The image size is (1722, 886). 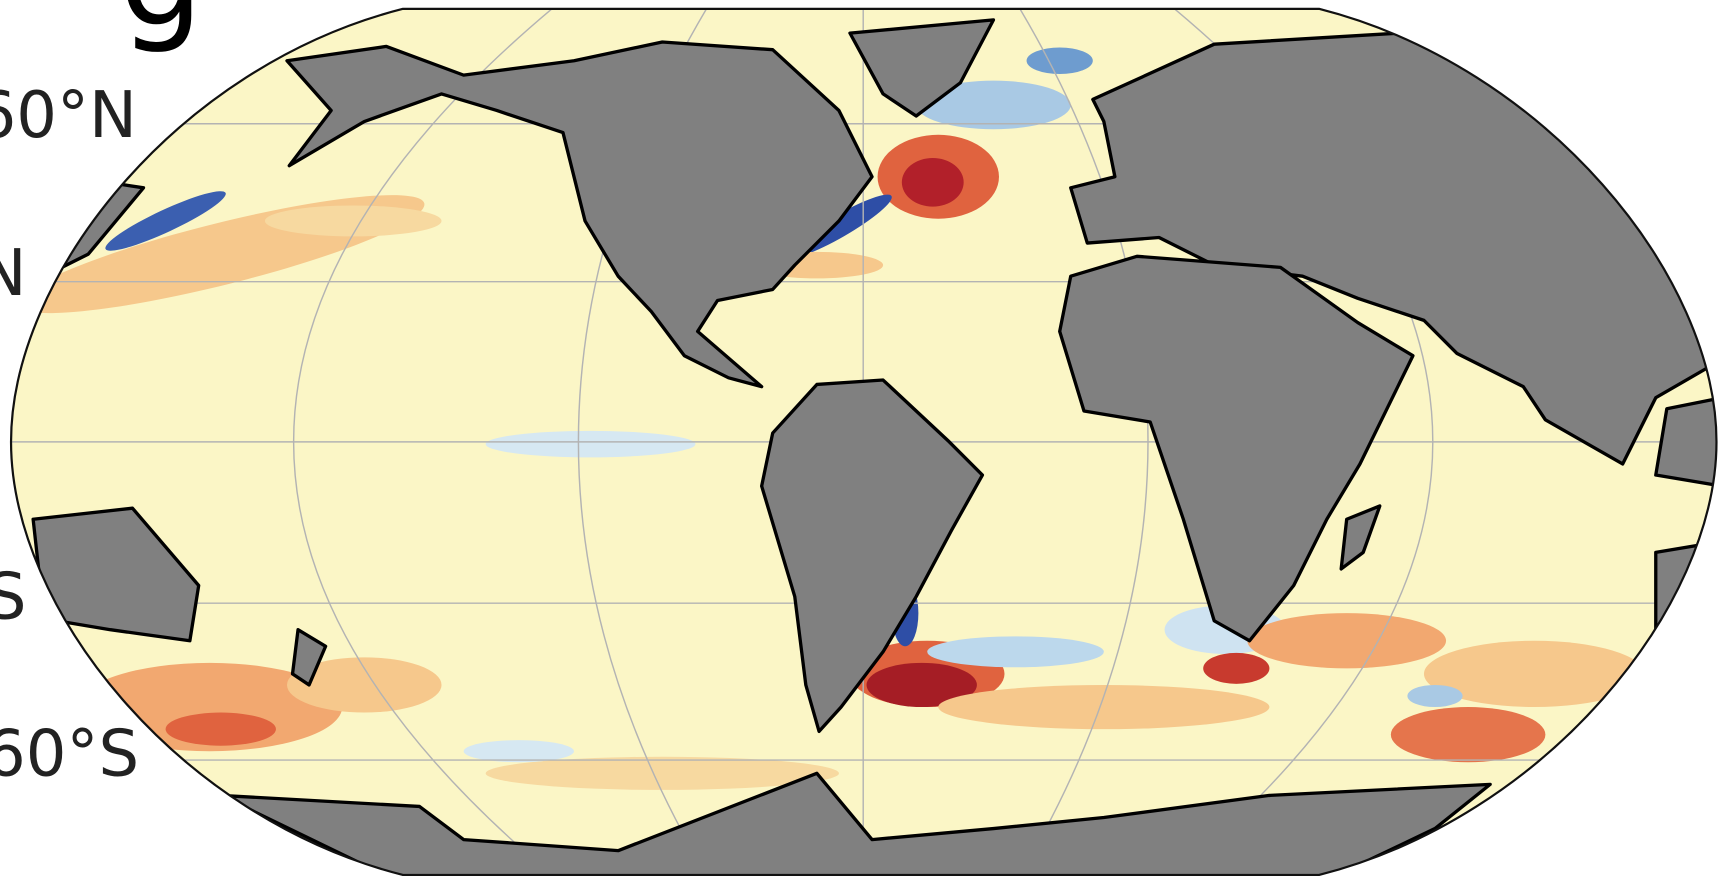 What do you see at coordinates (69, 754) in the screenshot?
I see `lat-label: 60°S` at bounding box center [69, 754].